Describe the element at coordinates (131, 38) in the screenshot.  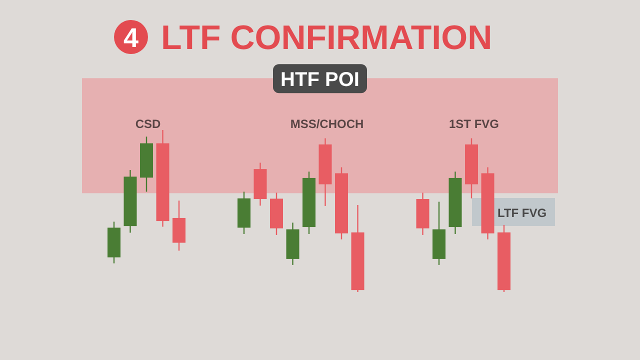
I see `text: 4` at that location.